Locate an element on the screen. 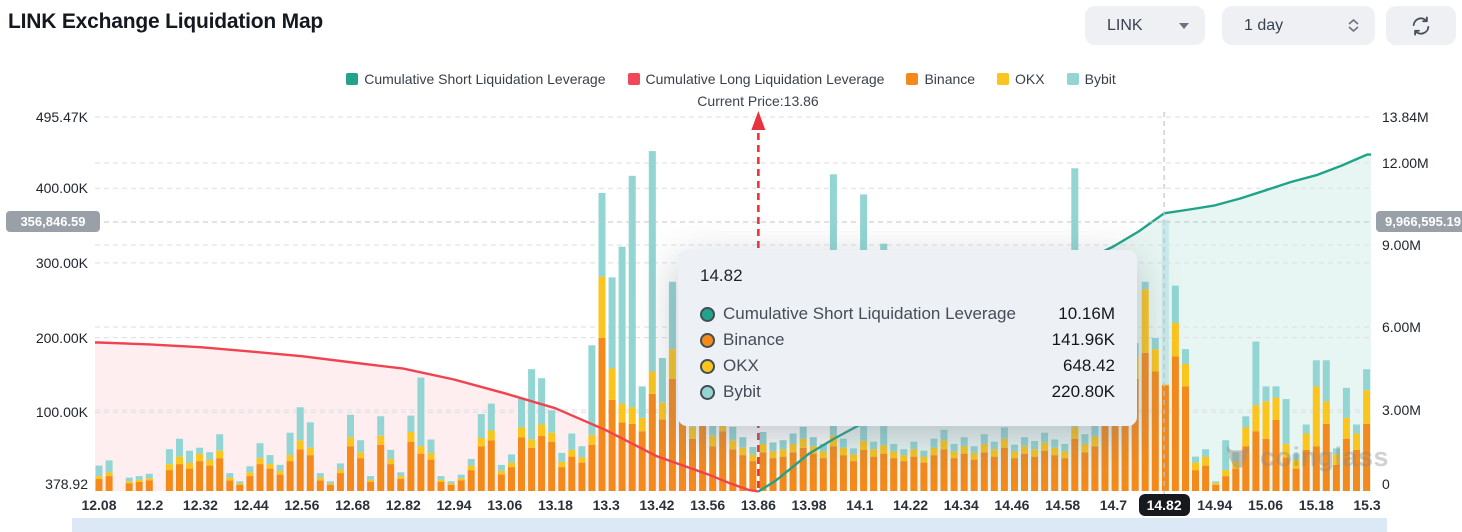 This screenshot has height=532, width=1462. x-axis-tick-14.46: 14.46 is located at coordinates (1012, 505).